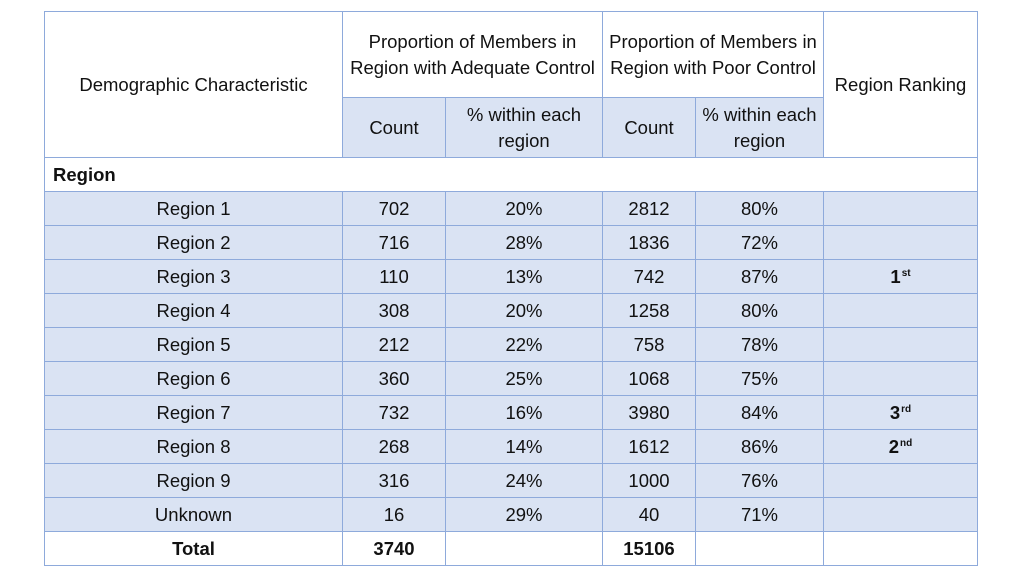  I want to click on adequate-pct-cell: 25%, so click(524, 378).